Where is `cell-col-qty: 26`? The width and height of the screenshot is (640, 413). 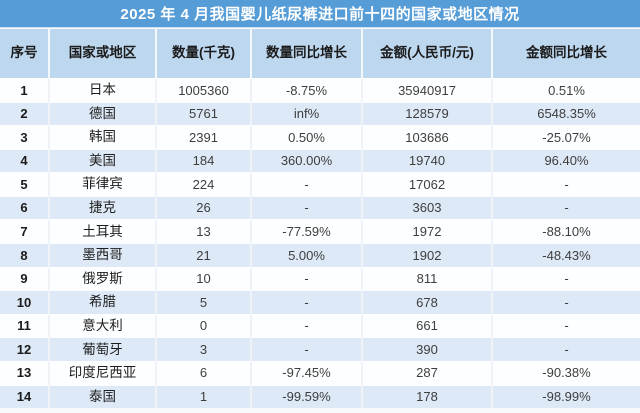 cell-col-qty: 26 is located at coordinates (204, 207).